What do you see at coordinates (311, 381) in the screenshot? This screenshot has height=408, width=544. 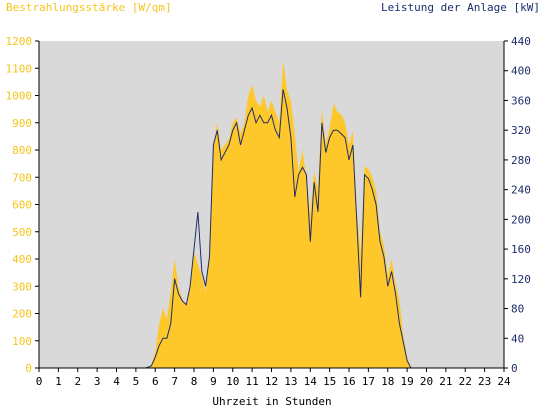 I see `x-tick-label: 14` at bounding box center [311, 381].